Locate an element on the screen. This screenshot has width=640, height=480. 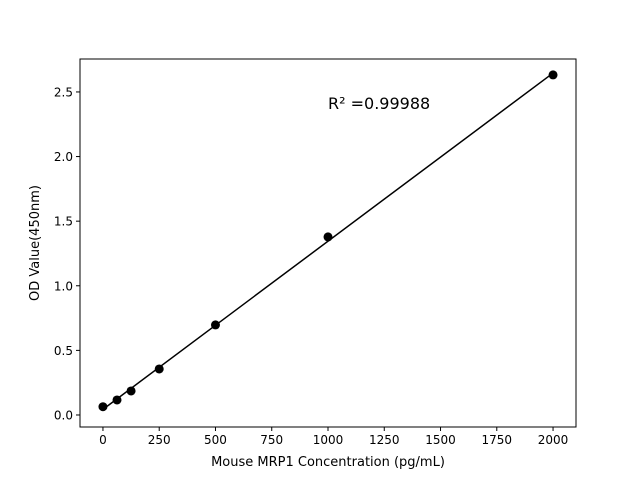
x-tick-label: 1000 is located at coordinates (328, 440).